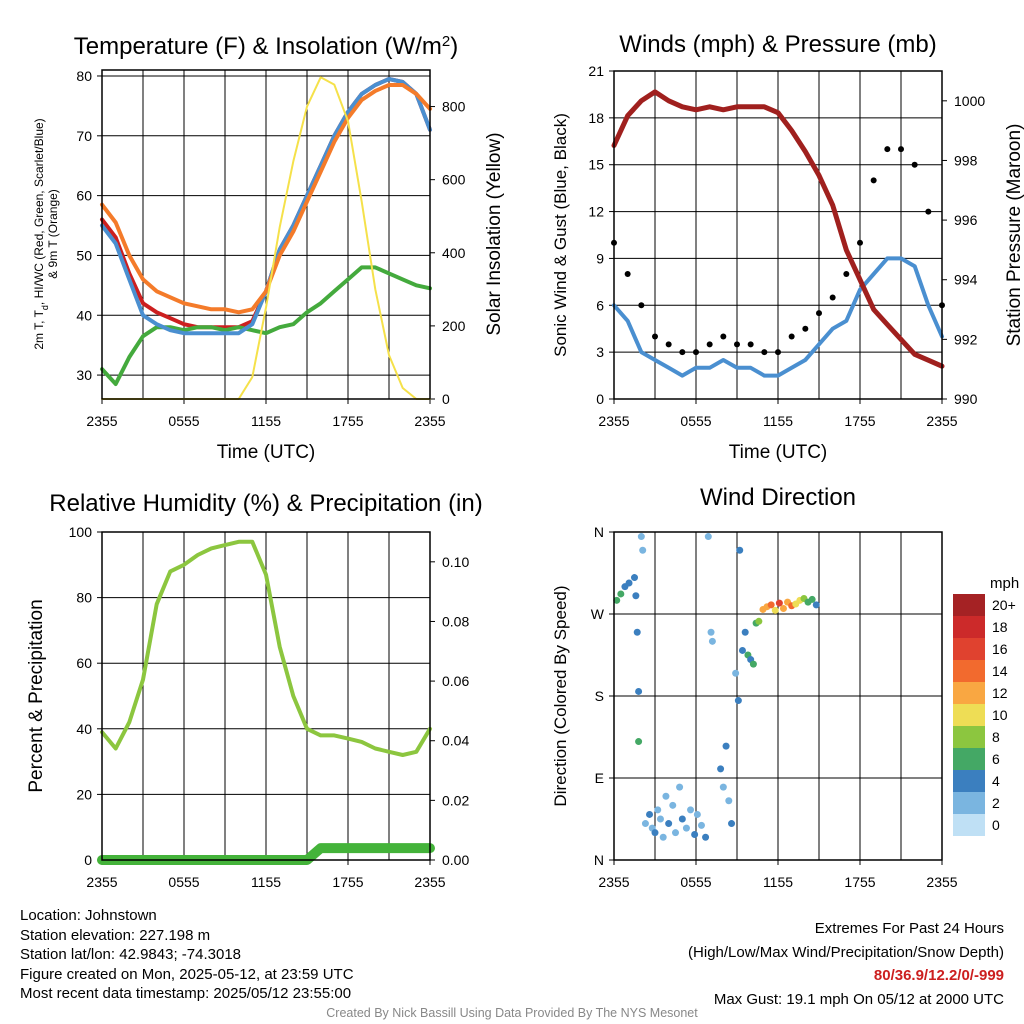 Image resolution: width=1024 pixels, height=1024 pixels. What do you see at coordinates (996, 737) in the screenshot?
I see `colorbar-label: 8` at bounding box center [996, 737].